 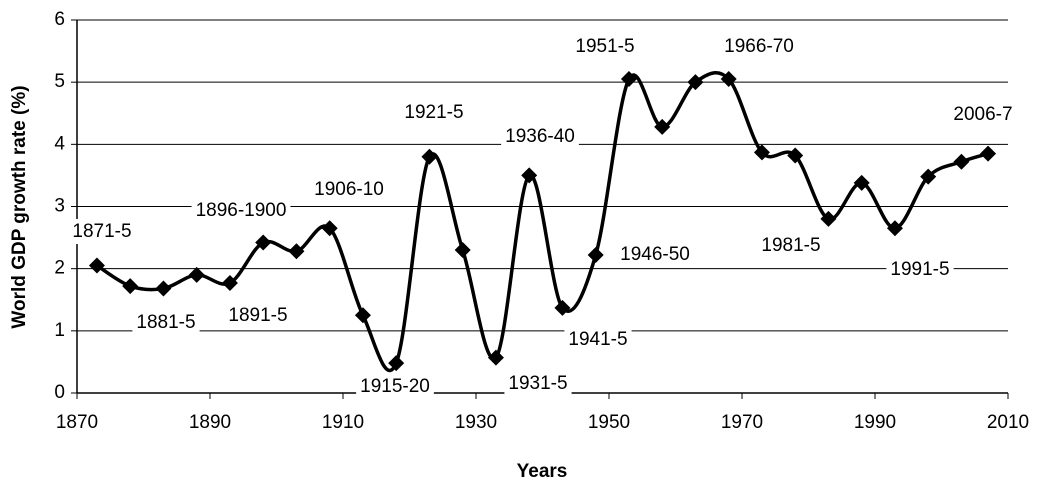 I want to click on annotation: 1981-5, so click(x=790, y=245).